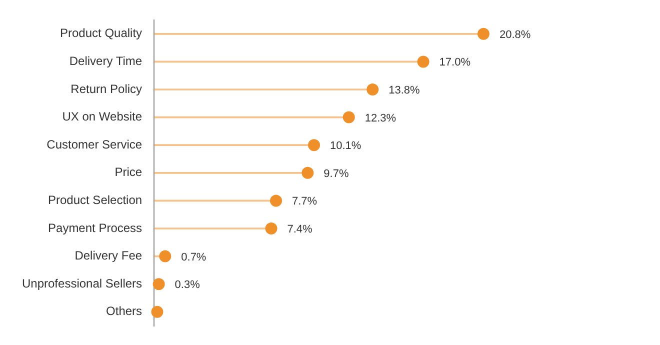 The height and width of the screenshot is (345, 660). What do you see at coordinates (95, 200) in the screenshot?
I see `y-tick-label: Product Selection` at bounding box center [95, 200].